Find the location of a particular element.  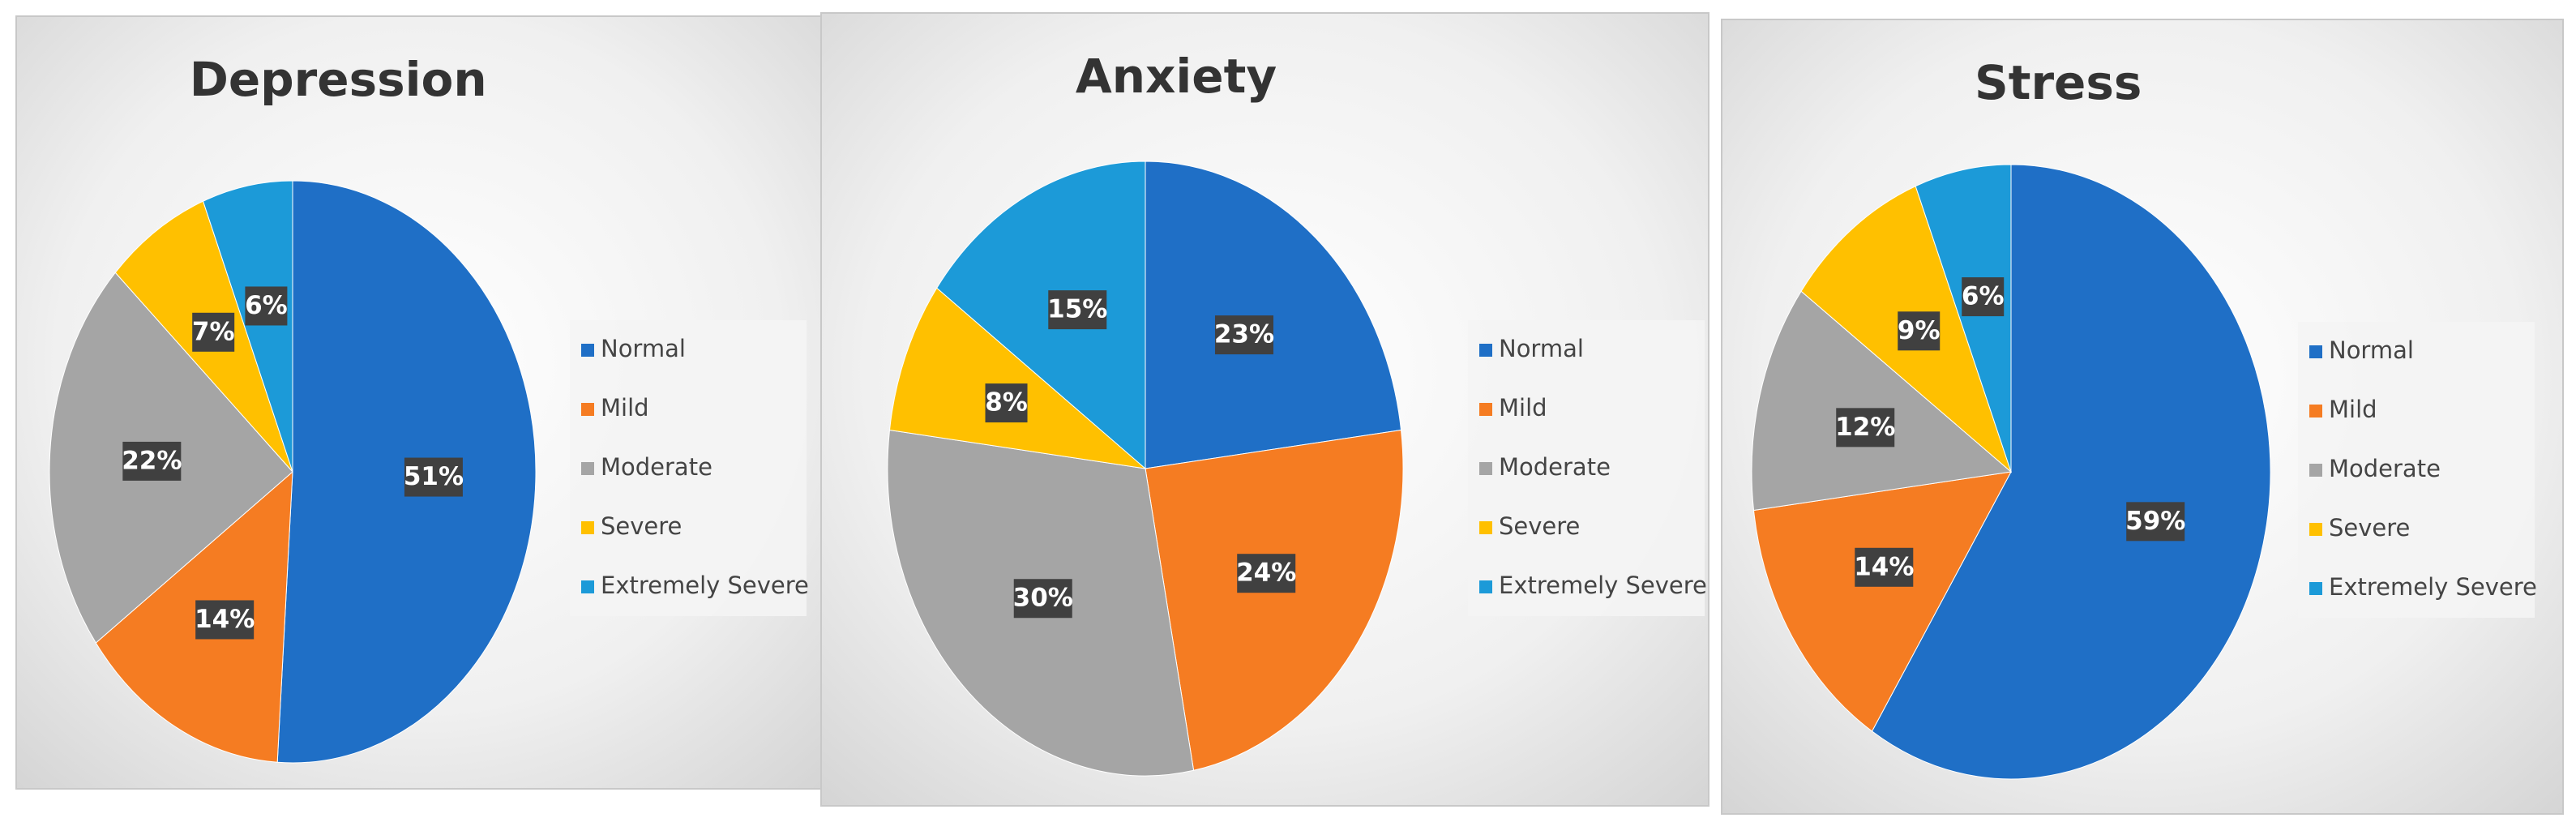

chart-title: Anxiety is located at coordinates (1176, 76).